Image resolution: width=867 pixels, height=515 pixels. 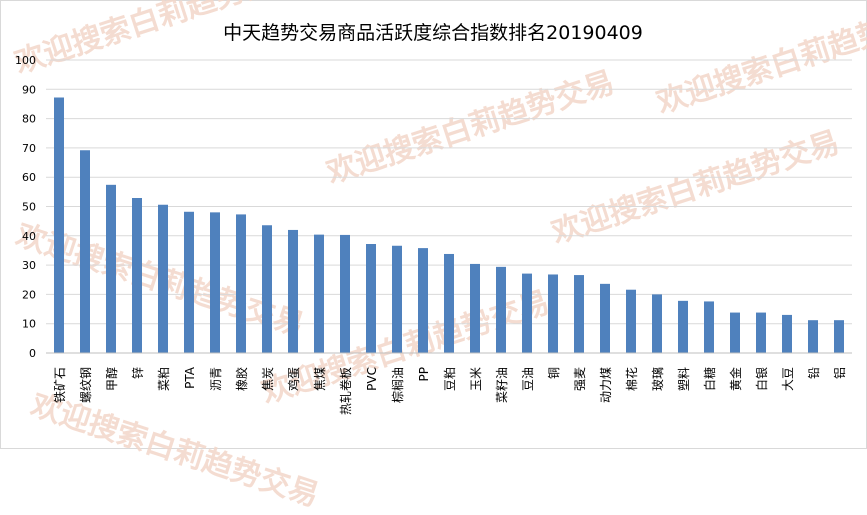 I want to click on x-tick-label: 塑料, so click(x=683, y=379).